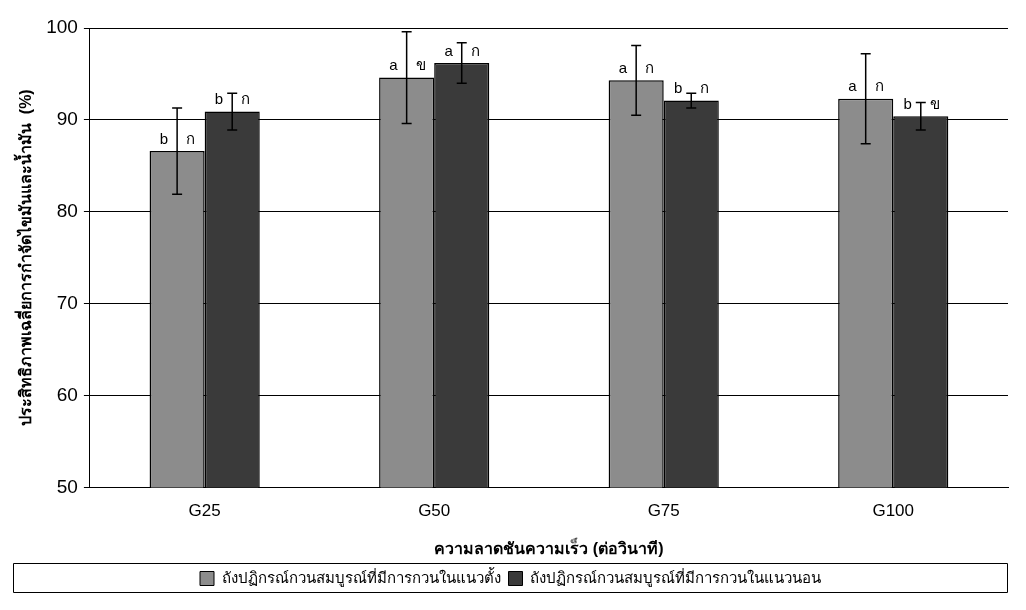 This screenshot has height=610, width=1026. Describe the element at coordinates (67, 486) in the screenshot. I see `y-tick-label: 50` at that location.